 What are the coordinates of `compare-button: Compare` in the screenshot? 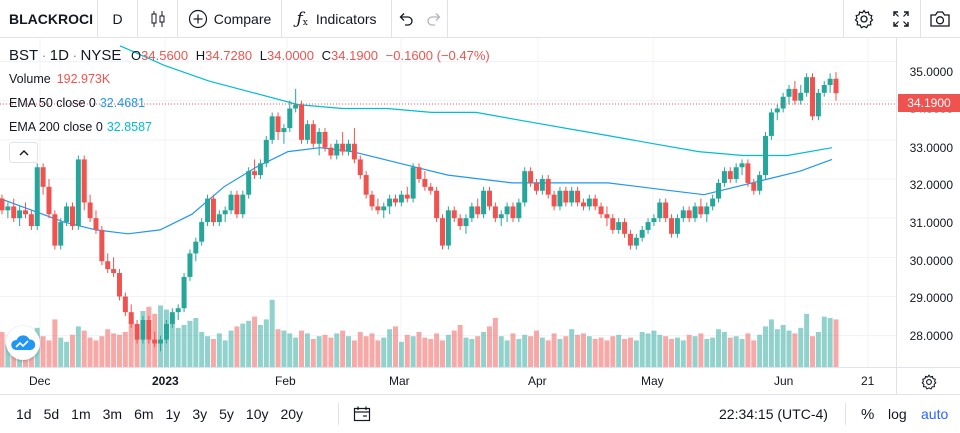 It's located at (230, 19).